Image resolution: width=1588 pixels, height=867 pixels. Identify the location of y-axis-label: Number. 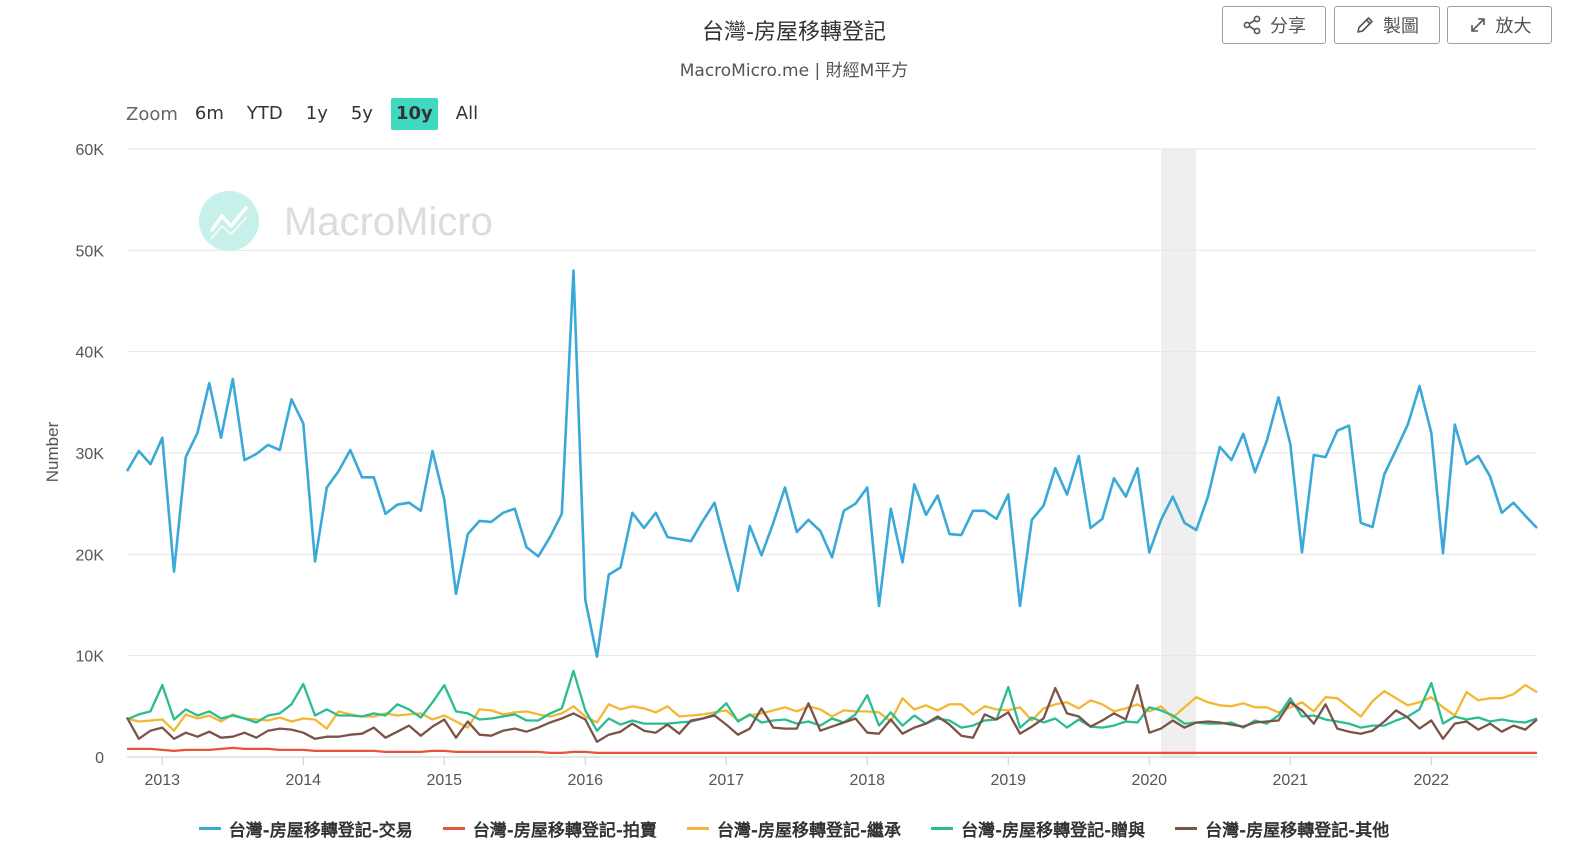
(52, 451).